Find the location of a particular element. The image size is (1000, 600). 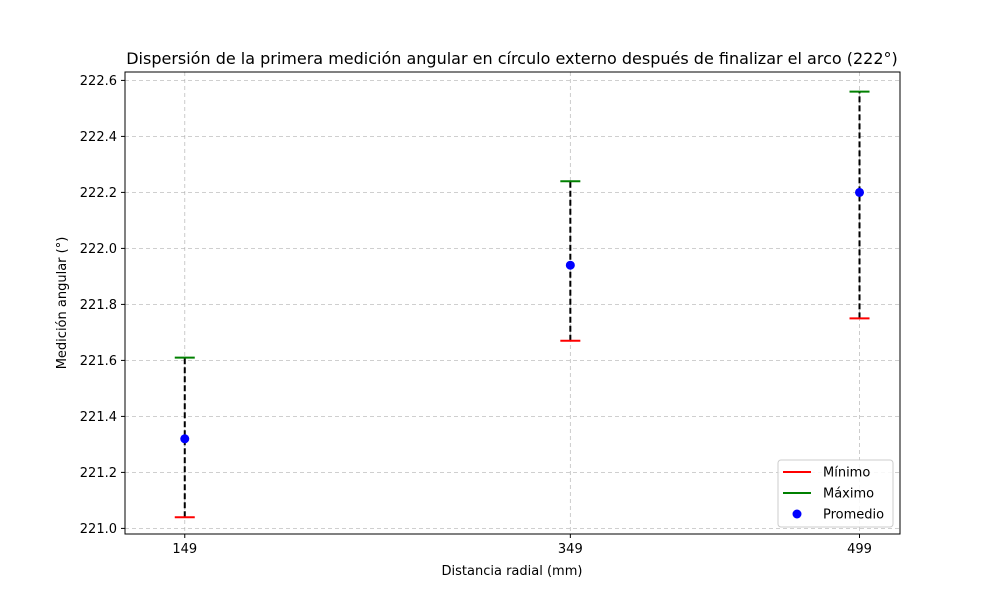

y-axis-label: Medición angular (°) is located at coordinates (62, 303).